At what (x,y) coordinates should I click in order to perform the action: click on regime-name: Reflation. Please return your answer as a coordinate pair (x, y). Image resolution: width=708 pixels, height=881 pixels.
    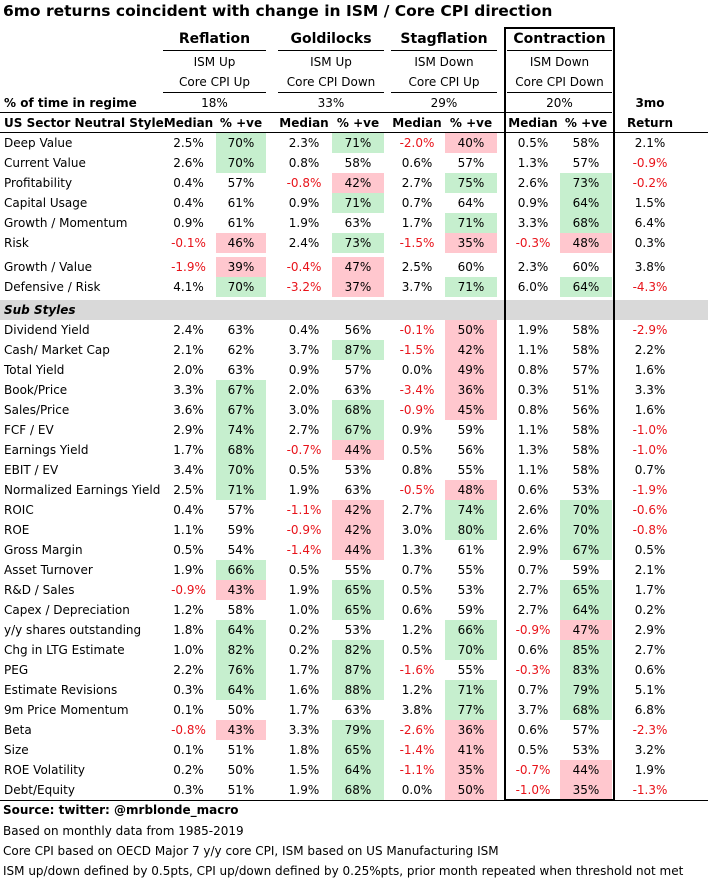
    Looking at the image, I should click on (214, 39).